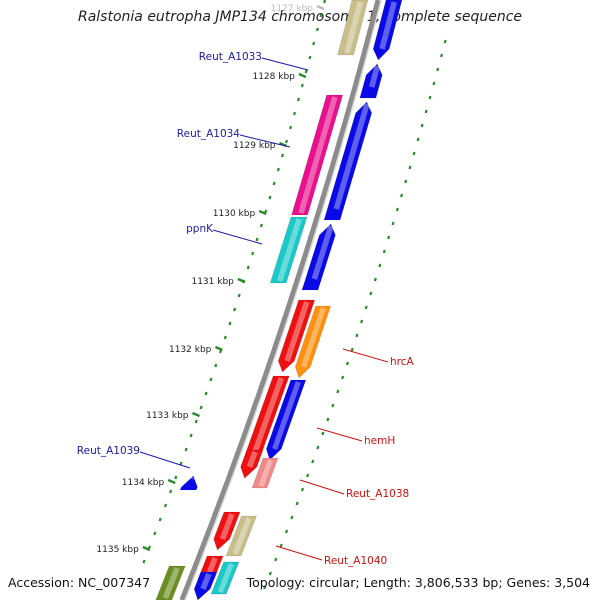 This screenshot has height=600, width=600. I want to click on gene-cyan-bottom, so click(225, 578).